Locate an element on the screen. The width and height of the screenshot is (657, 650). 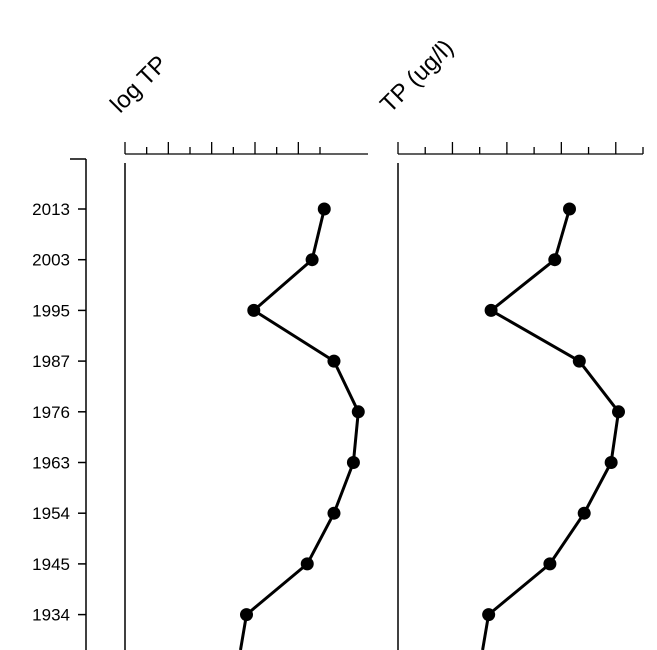
x-axis-ticks-log-tp is located at coordinates (222, 148).